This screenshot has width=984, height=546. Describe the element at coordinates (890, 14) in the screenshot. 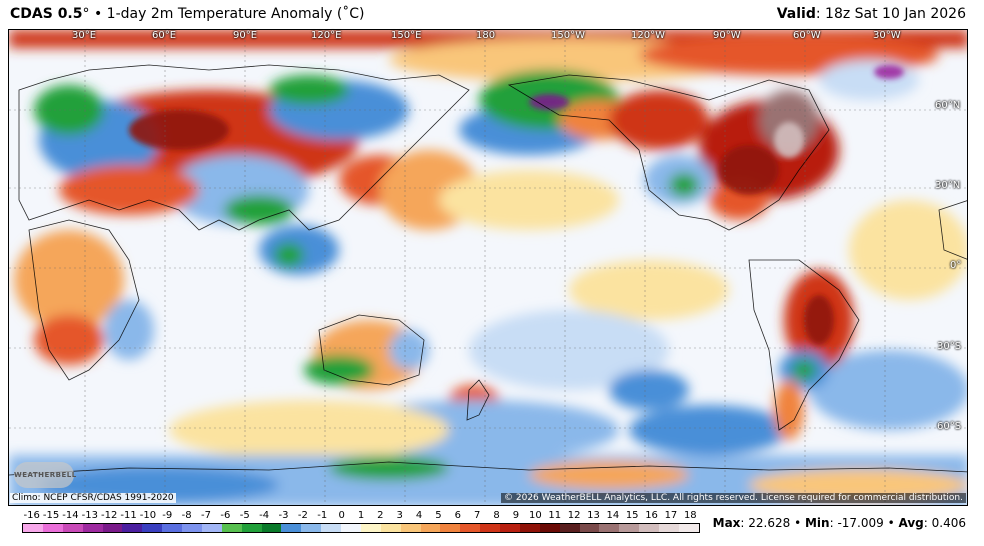

I see `valid-time-value: : 18z Sat 10 Jan 2026` at that location.